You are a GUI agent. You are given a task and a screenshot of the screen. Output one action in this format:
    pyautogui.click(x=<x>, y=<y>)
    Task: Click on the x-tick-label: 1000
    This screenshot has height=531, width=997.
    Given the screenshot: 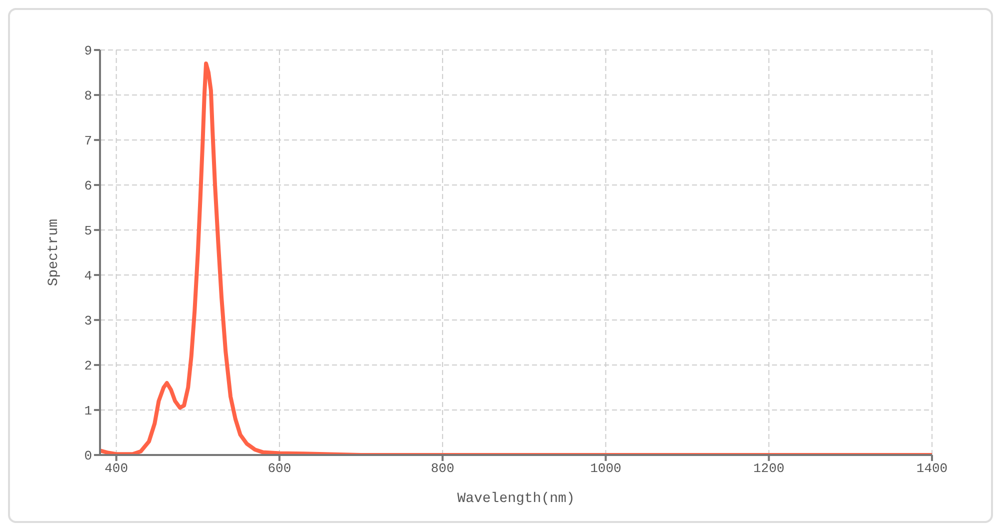 What is the action you would take?
    pyautogui.click(x=606, y=468)
    